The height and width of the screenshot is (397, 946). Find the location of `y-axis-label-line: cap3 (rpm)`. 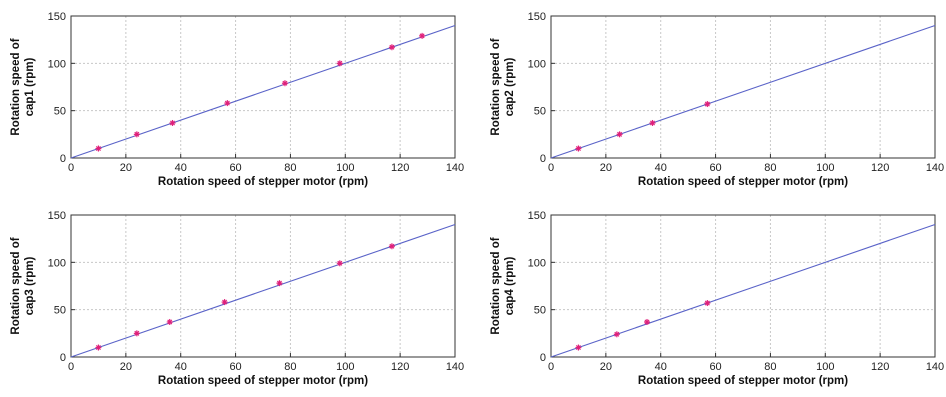

y-axis-label-line: cap3 (rpm) is located at coordinates (30, 285).